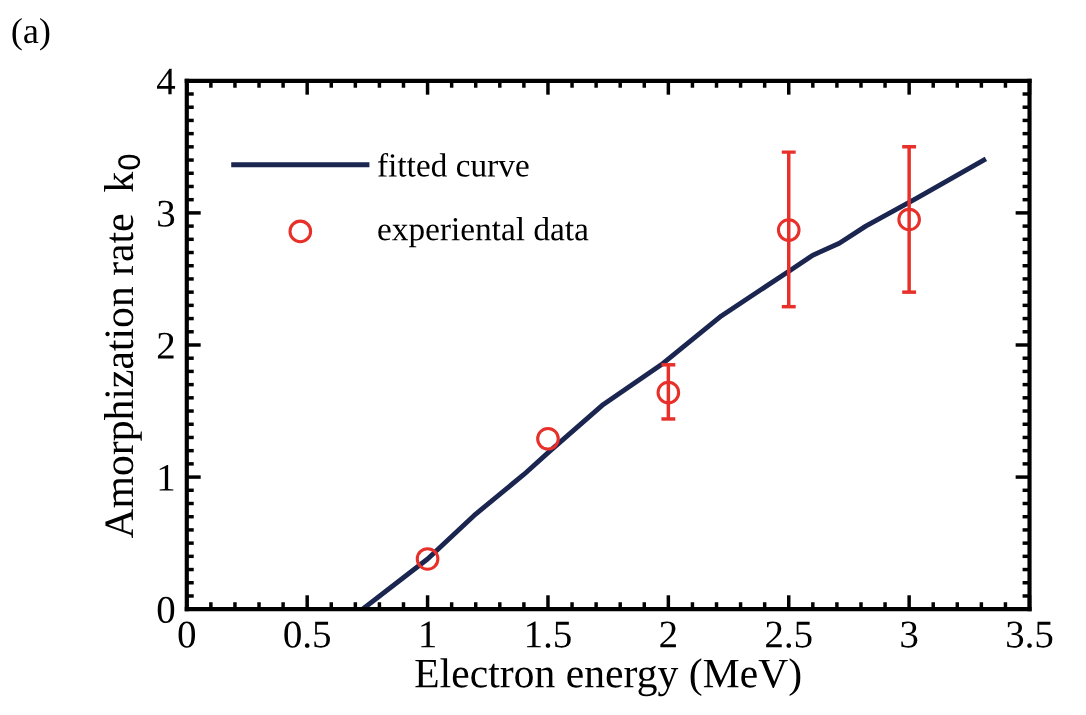 The image size is (1086, 715). I want to click on x-tick-label: 3.5, so click(1030, 634).